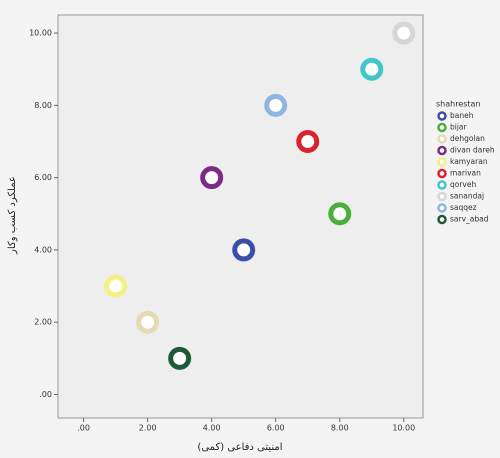 Image resolution: width=500 pixels, height=458 pixels. Describe the element at coordinates (239, 447) in the screenshot. I see `x-axis-title: امنیتی دفاعی (کمی)` at that location.